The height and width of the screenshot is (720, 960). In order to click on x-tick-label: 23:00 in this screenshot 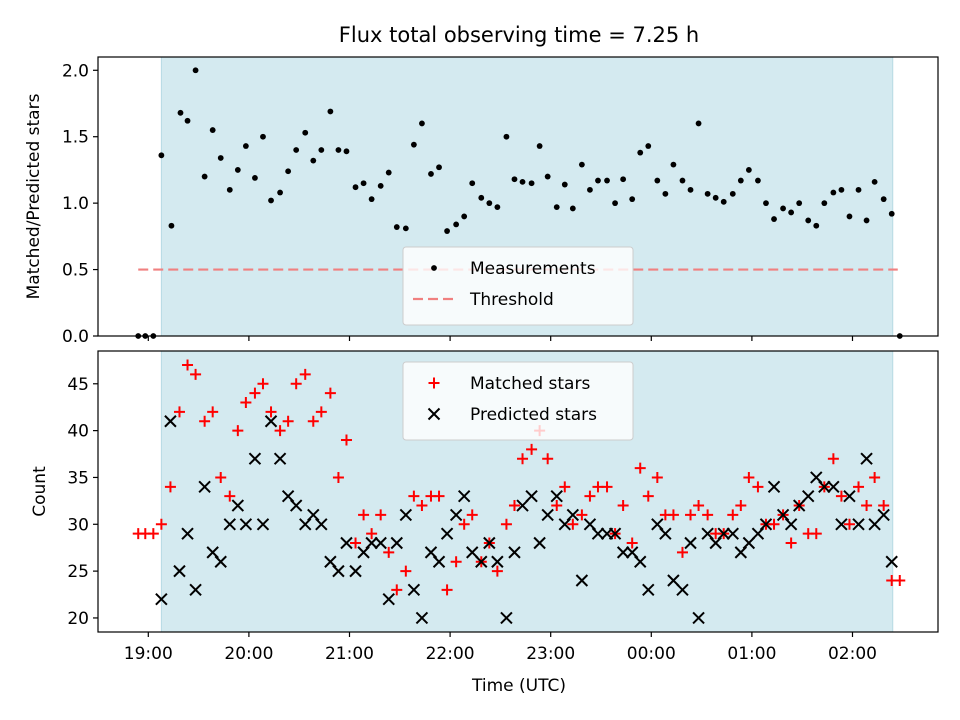, I will do `click(550, 654)`.